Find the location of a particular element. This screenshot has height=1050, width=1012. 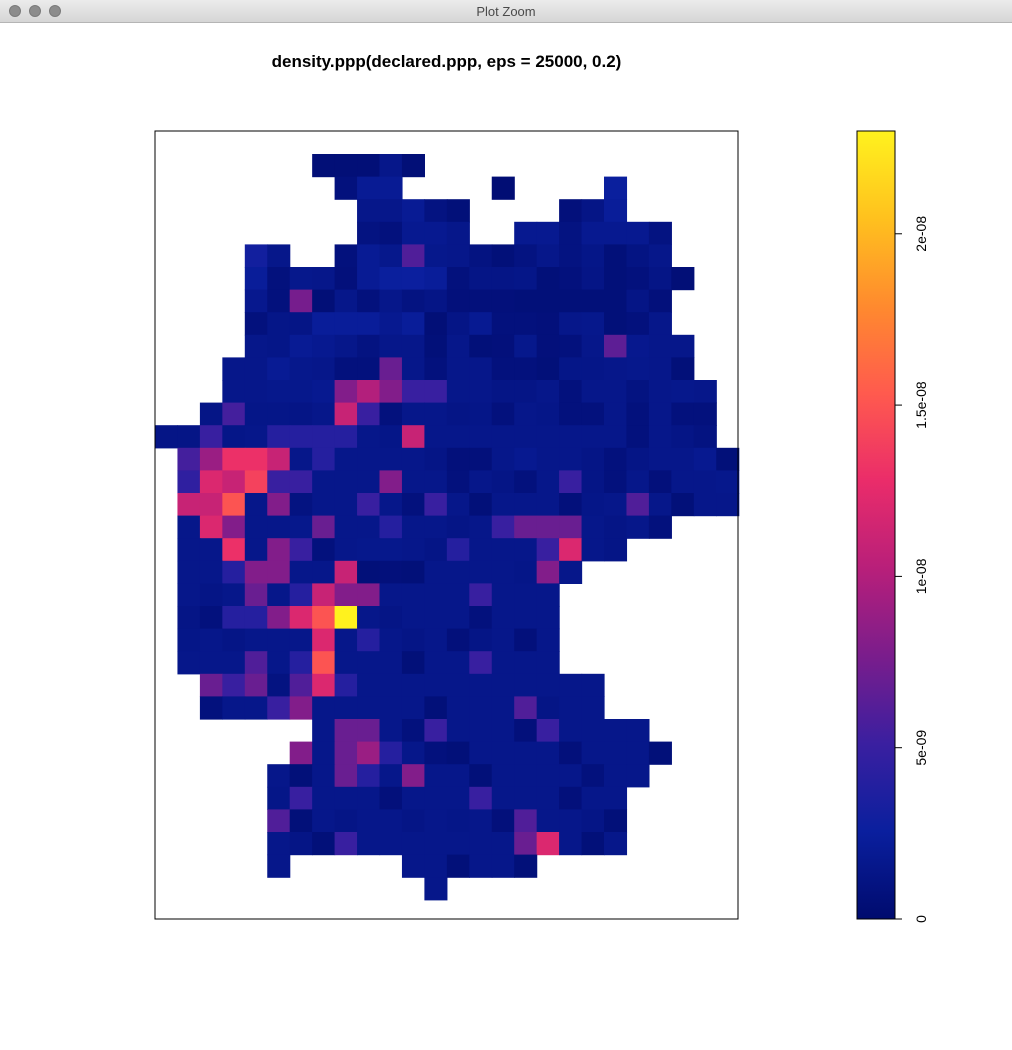

minimize-window-button is located at coordinates (35, 11).